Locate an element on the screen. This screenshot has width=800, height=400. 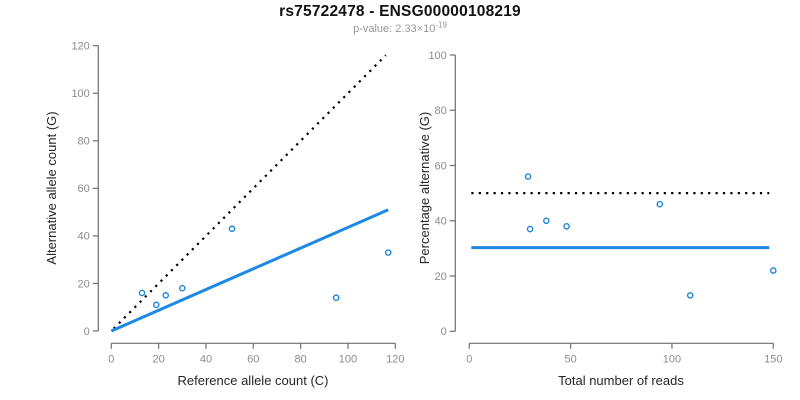
fit-ratio-line is located at coordinates (249, 270).